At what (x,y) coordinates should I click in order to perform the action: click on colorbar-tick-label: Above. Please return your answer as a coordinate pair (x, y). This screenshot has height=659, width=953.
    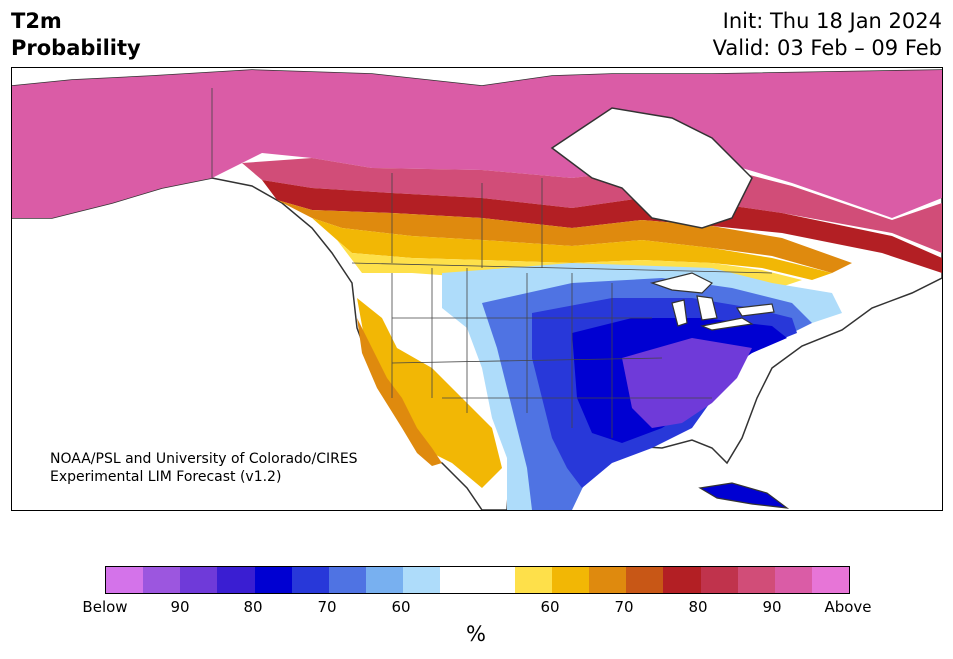
    Looking at the image, I should click on (848, 607).